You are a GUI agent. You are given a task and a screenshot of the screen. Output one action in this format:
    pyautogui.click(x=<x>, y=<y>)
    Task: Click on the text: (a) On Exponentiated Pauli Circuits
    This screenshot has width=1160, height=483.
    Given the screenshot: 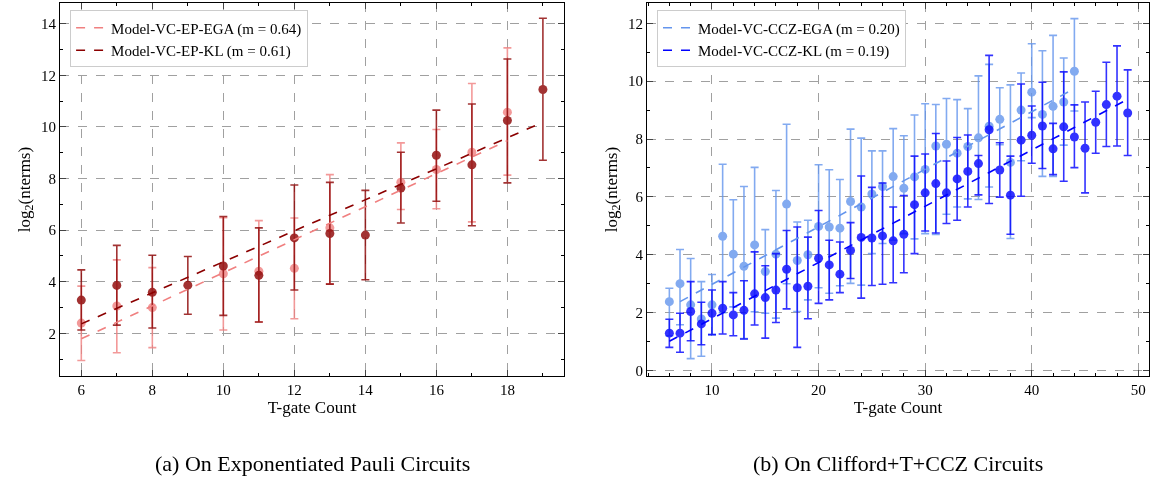 What is the action you would take?
    pyautogui.click(x=313, y=463)
    